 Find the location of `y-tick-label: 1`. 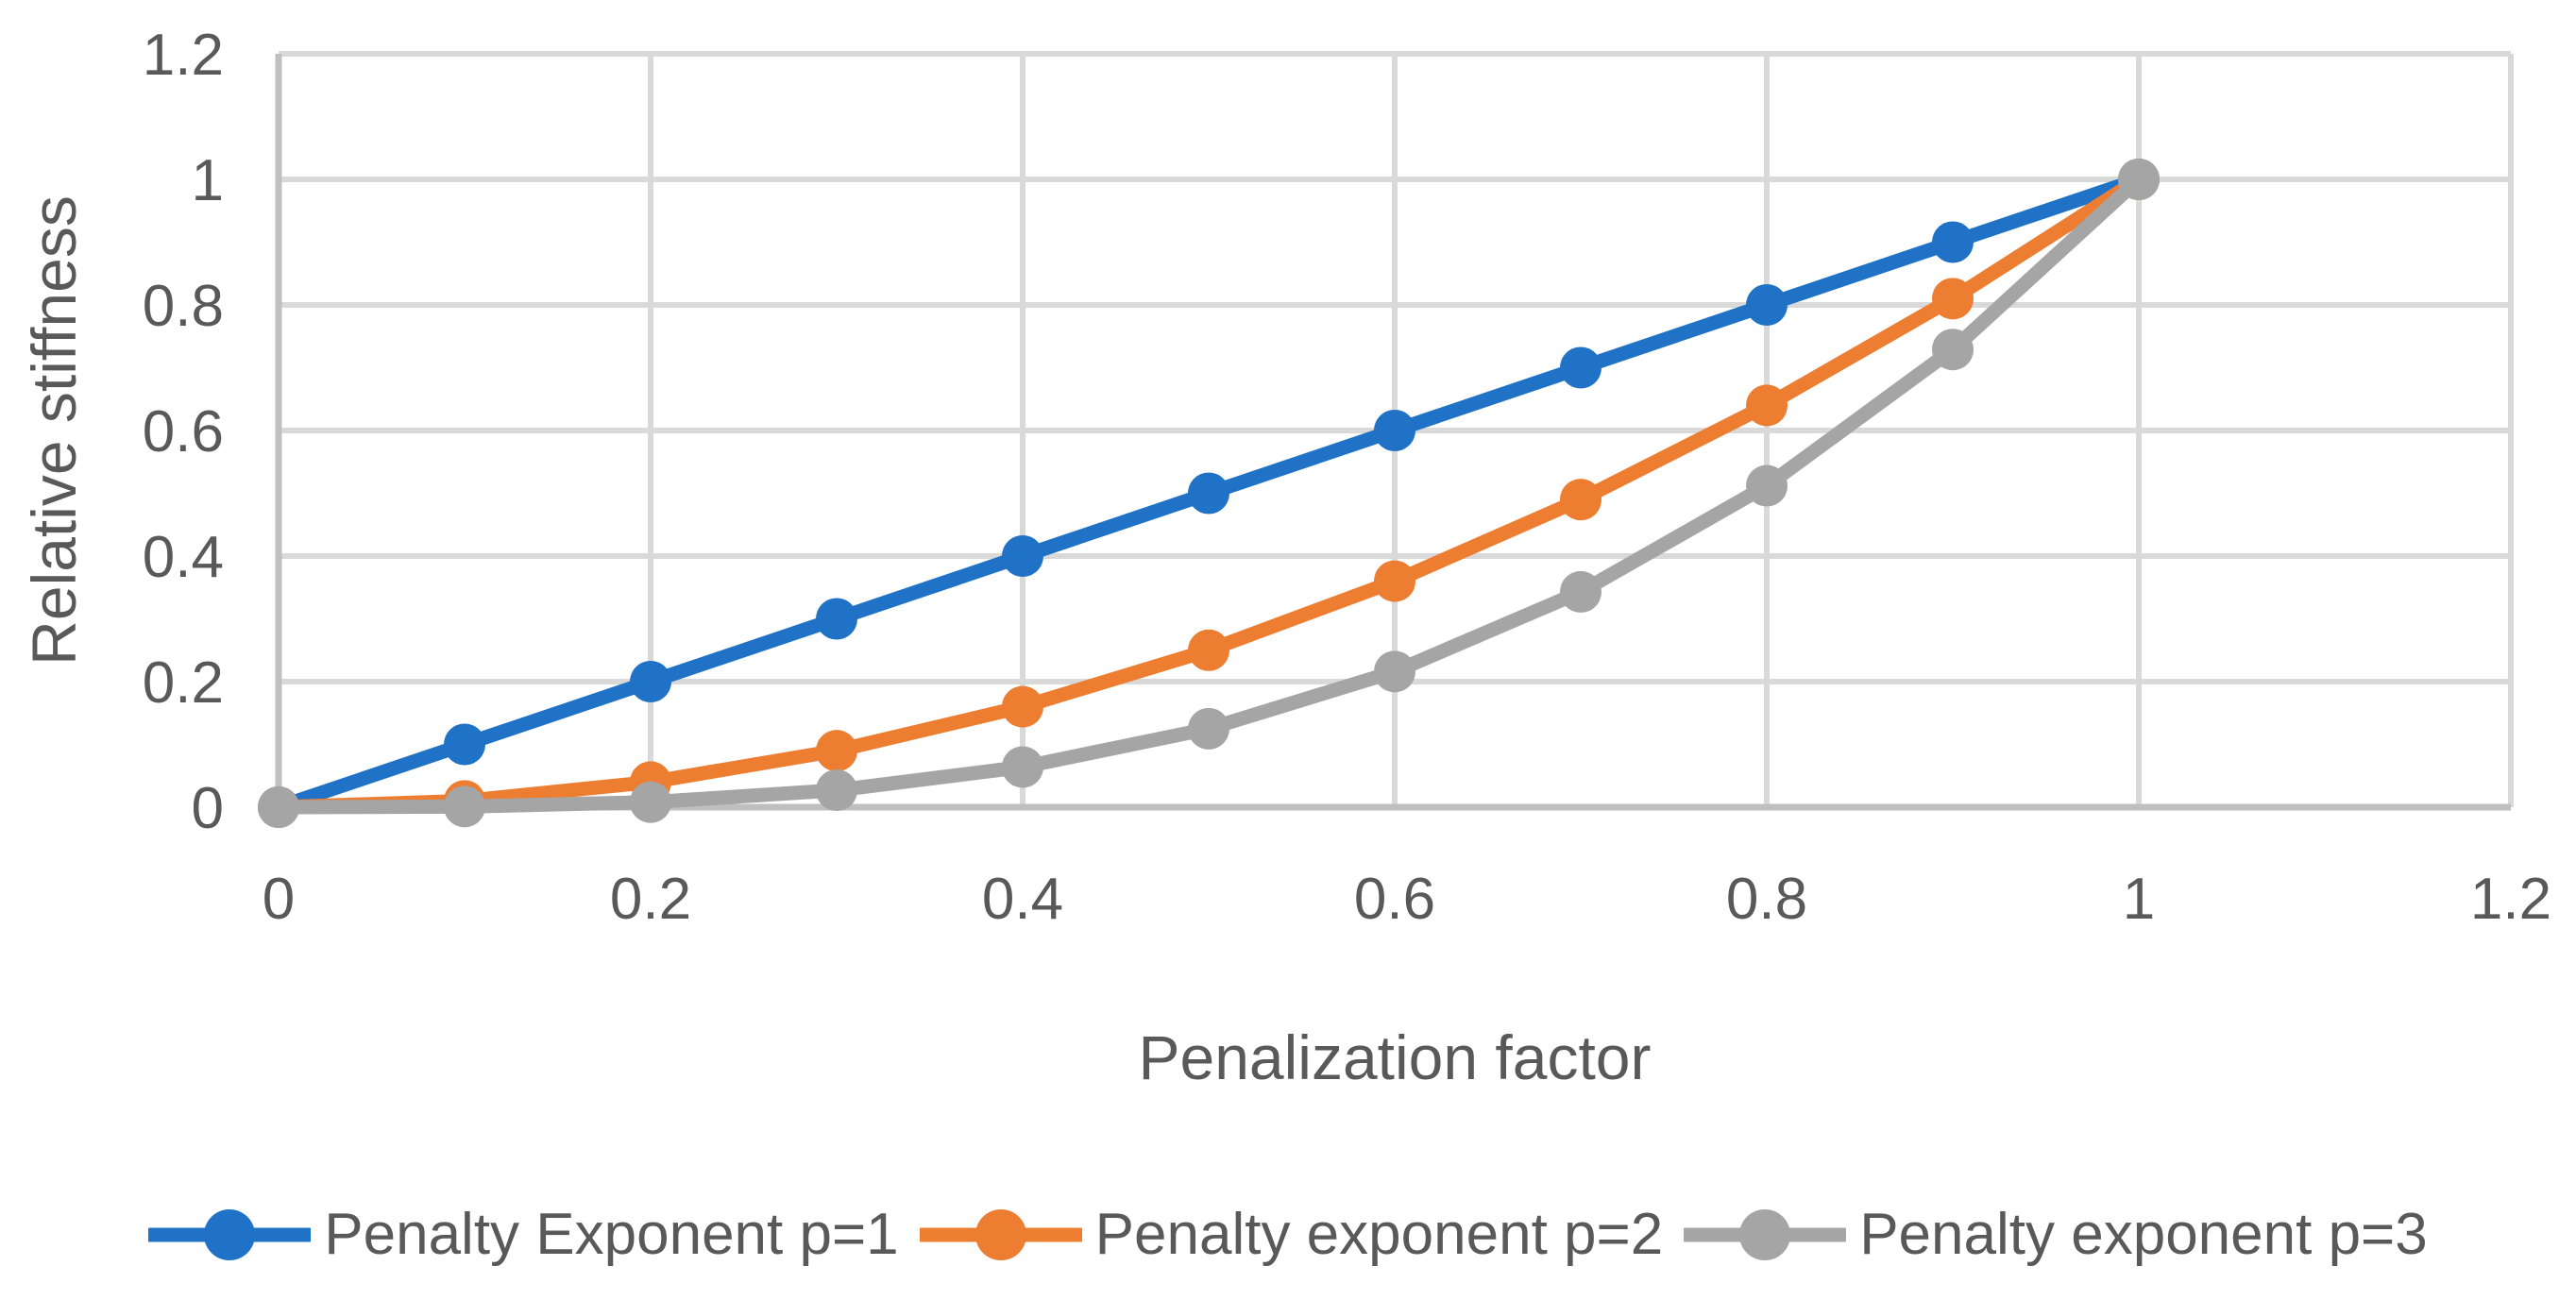

y-tick-label: 1 is located at coordinates (208, 180).